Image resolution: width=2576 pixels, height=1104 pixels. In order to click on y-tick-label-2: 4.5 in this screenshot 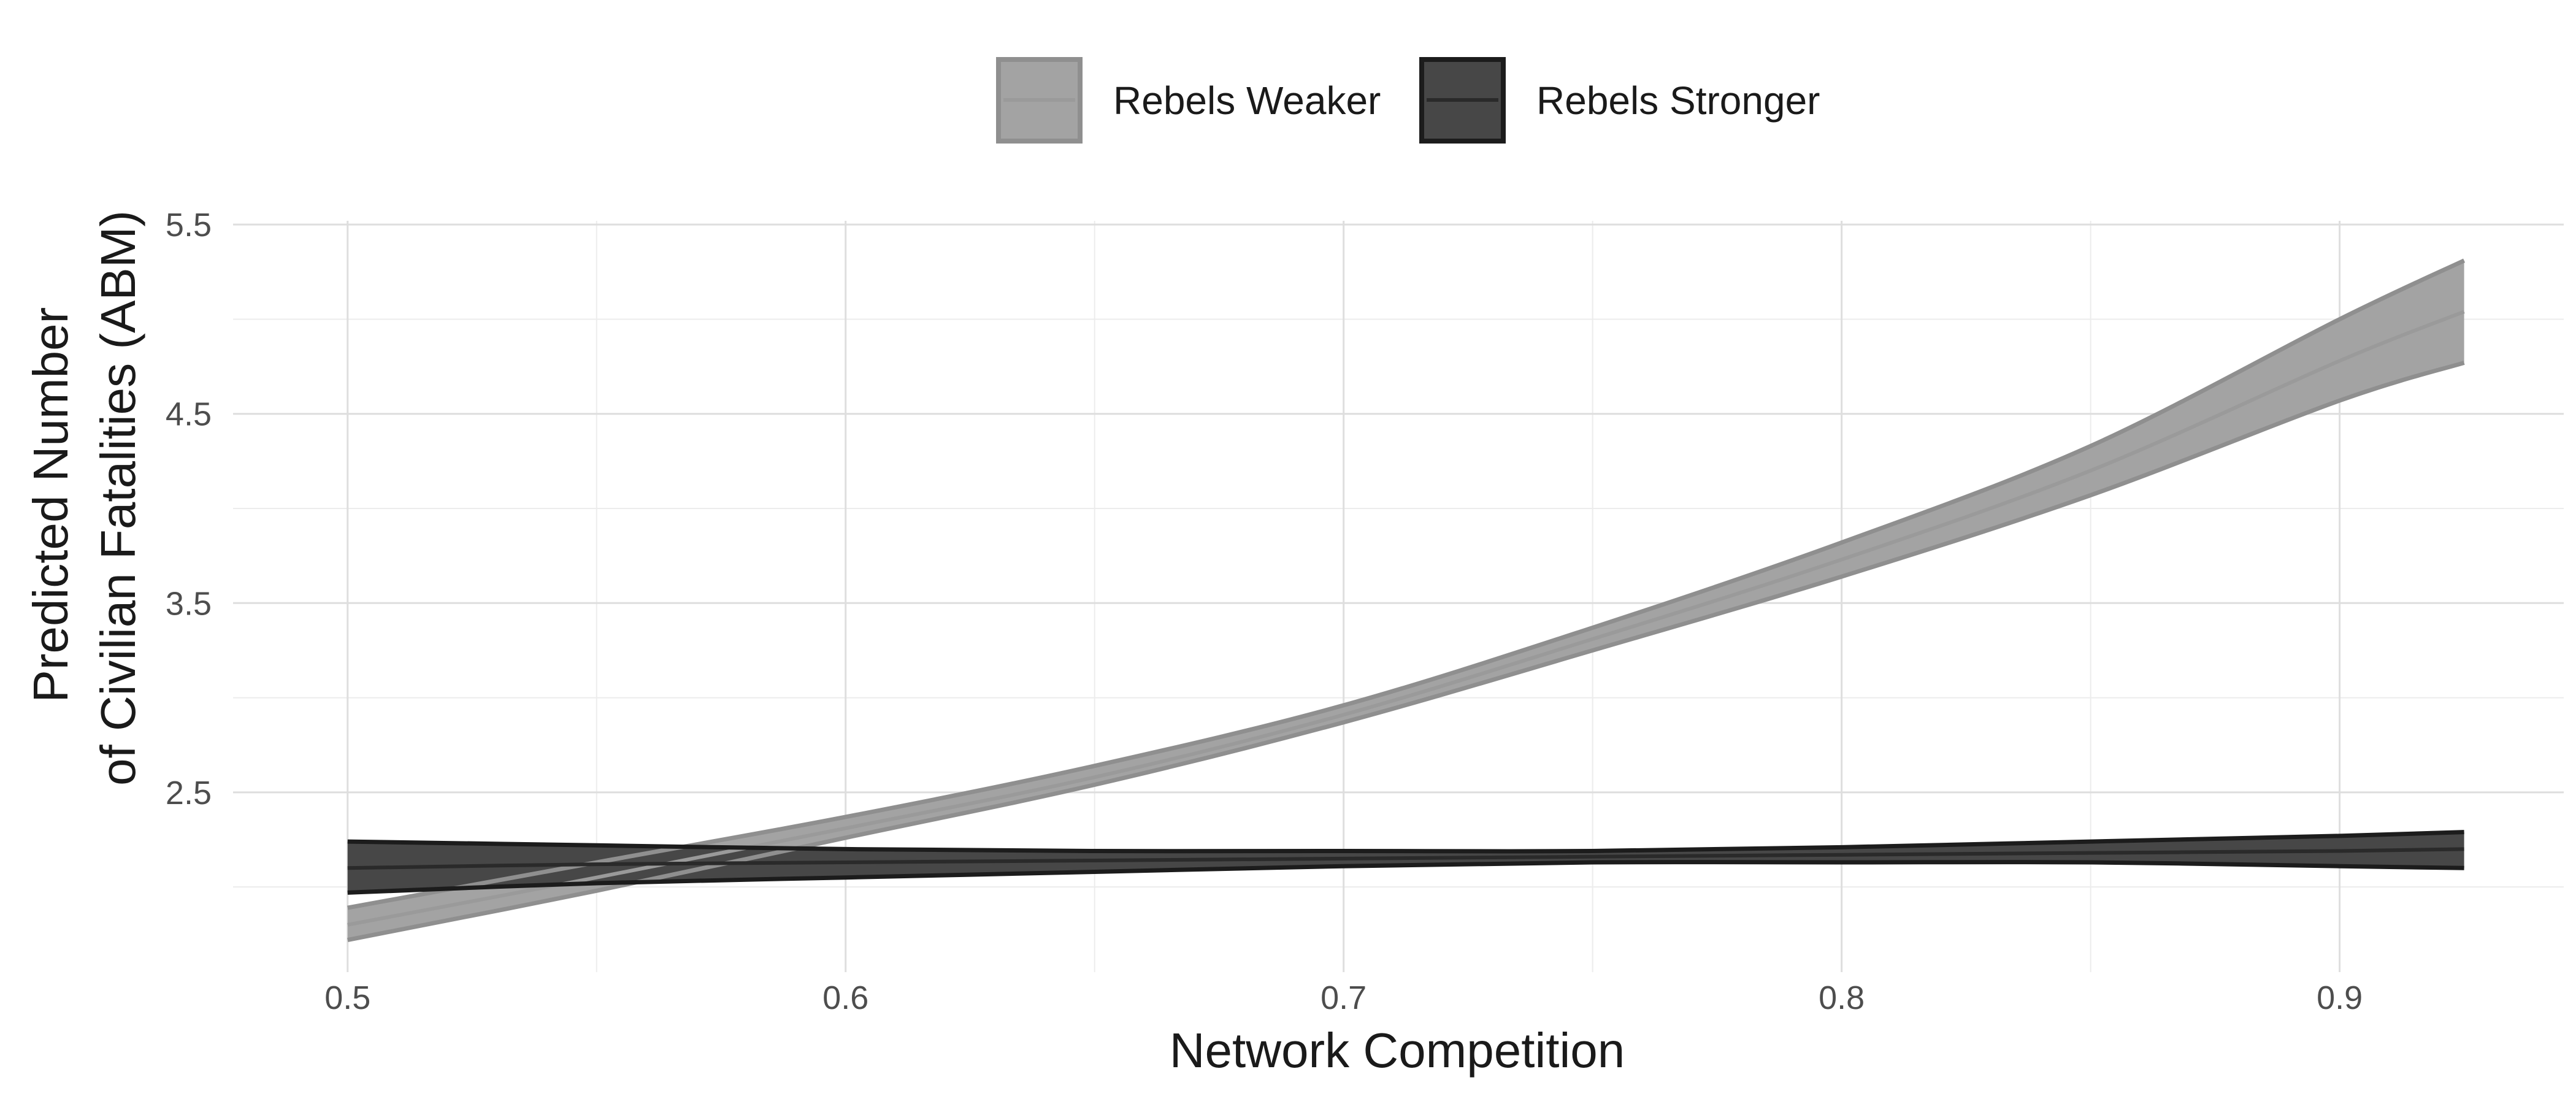, I will do `click(189, 414)`.